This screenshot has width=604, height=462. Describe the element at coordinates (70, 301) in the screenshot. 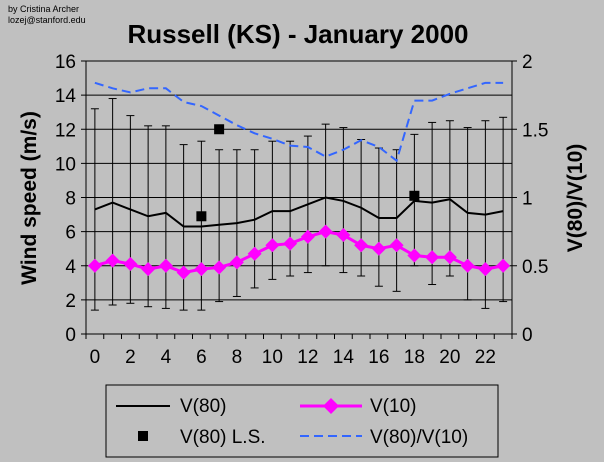

I see `y-tick-label: 2` at that location.